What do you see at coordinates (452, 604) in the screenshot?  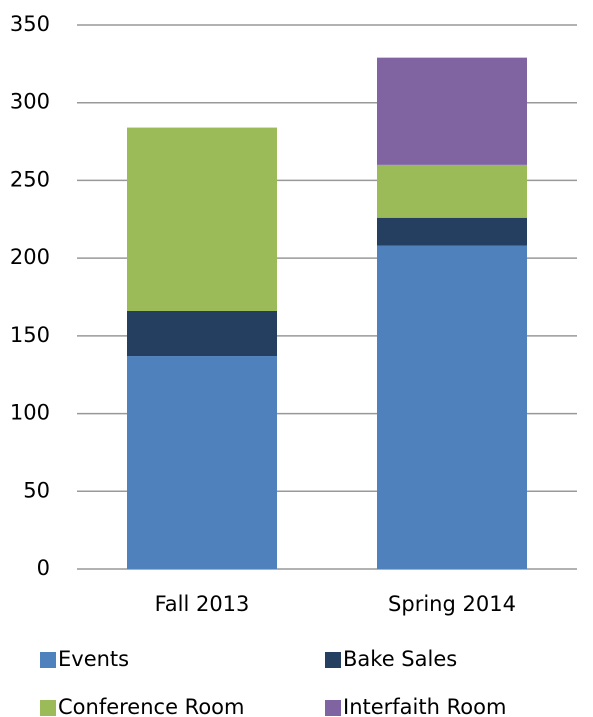 I see `x-tick-label: Spring 2014` at bounding box center [452, 604].